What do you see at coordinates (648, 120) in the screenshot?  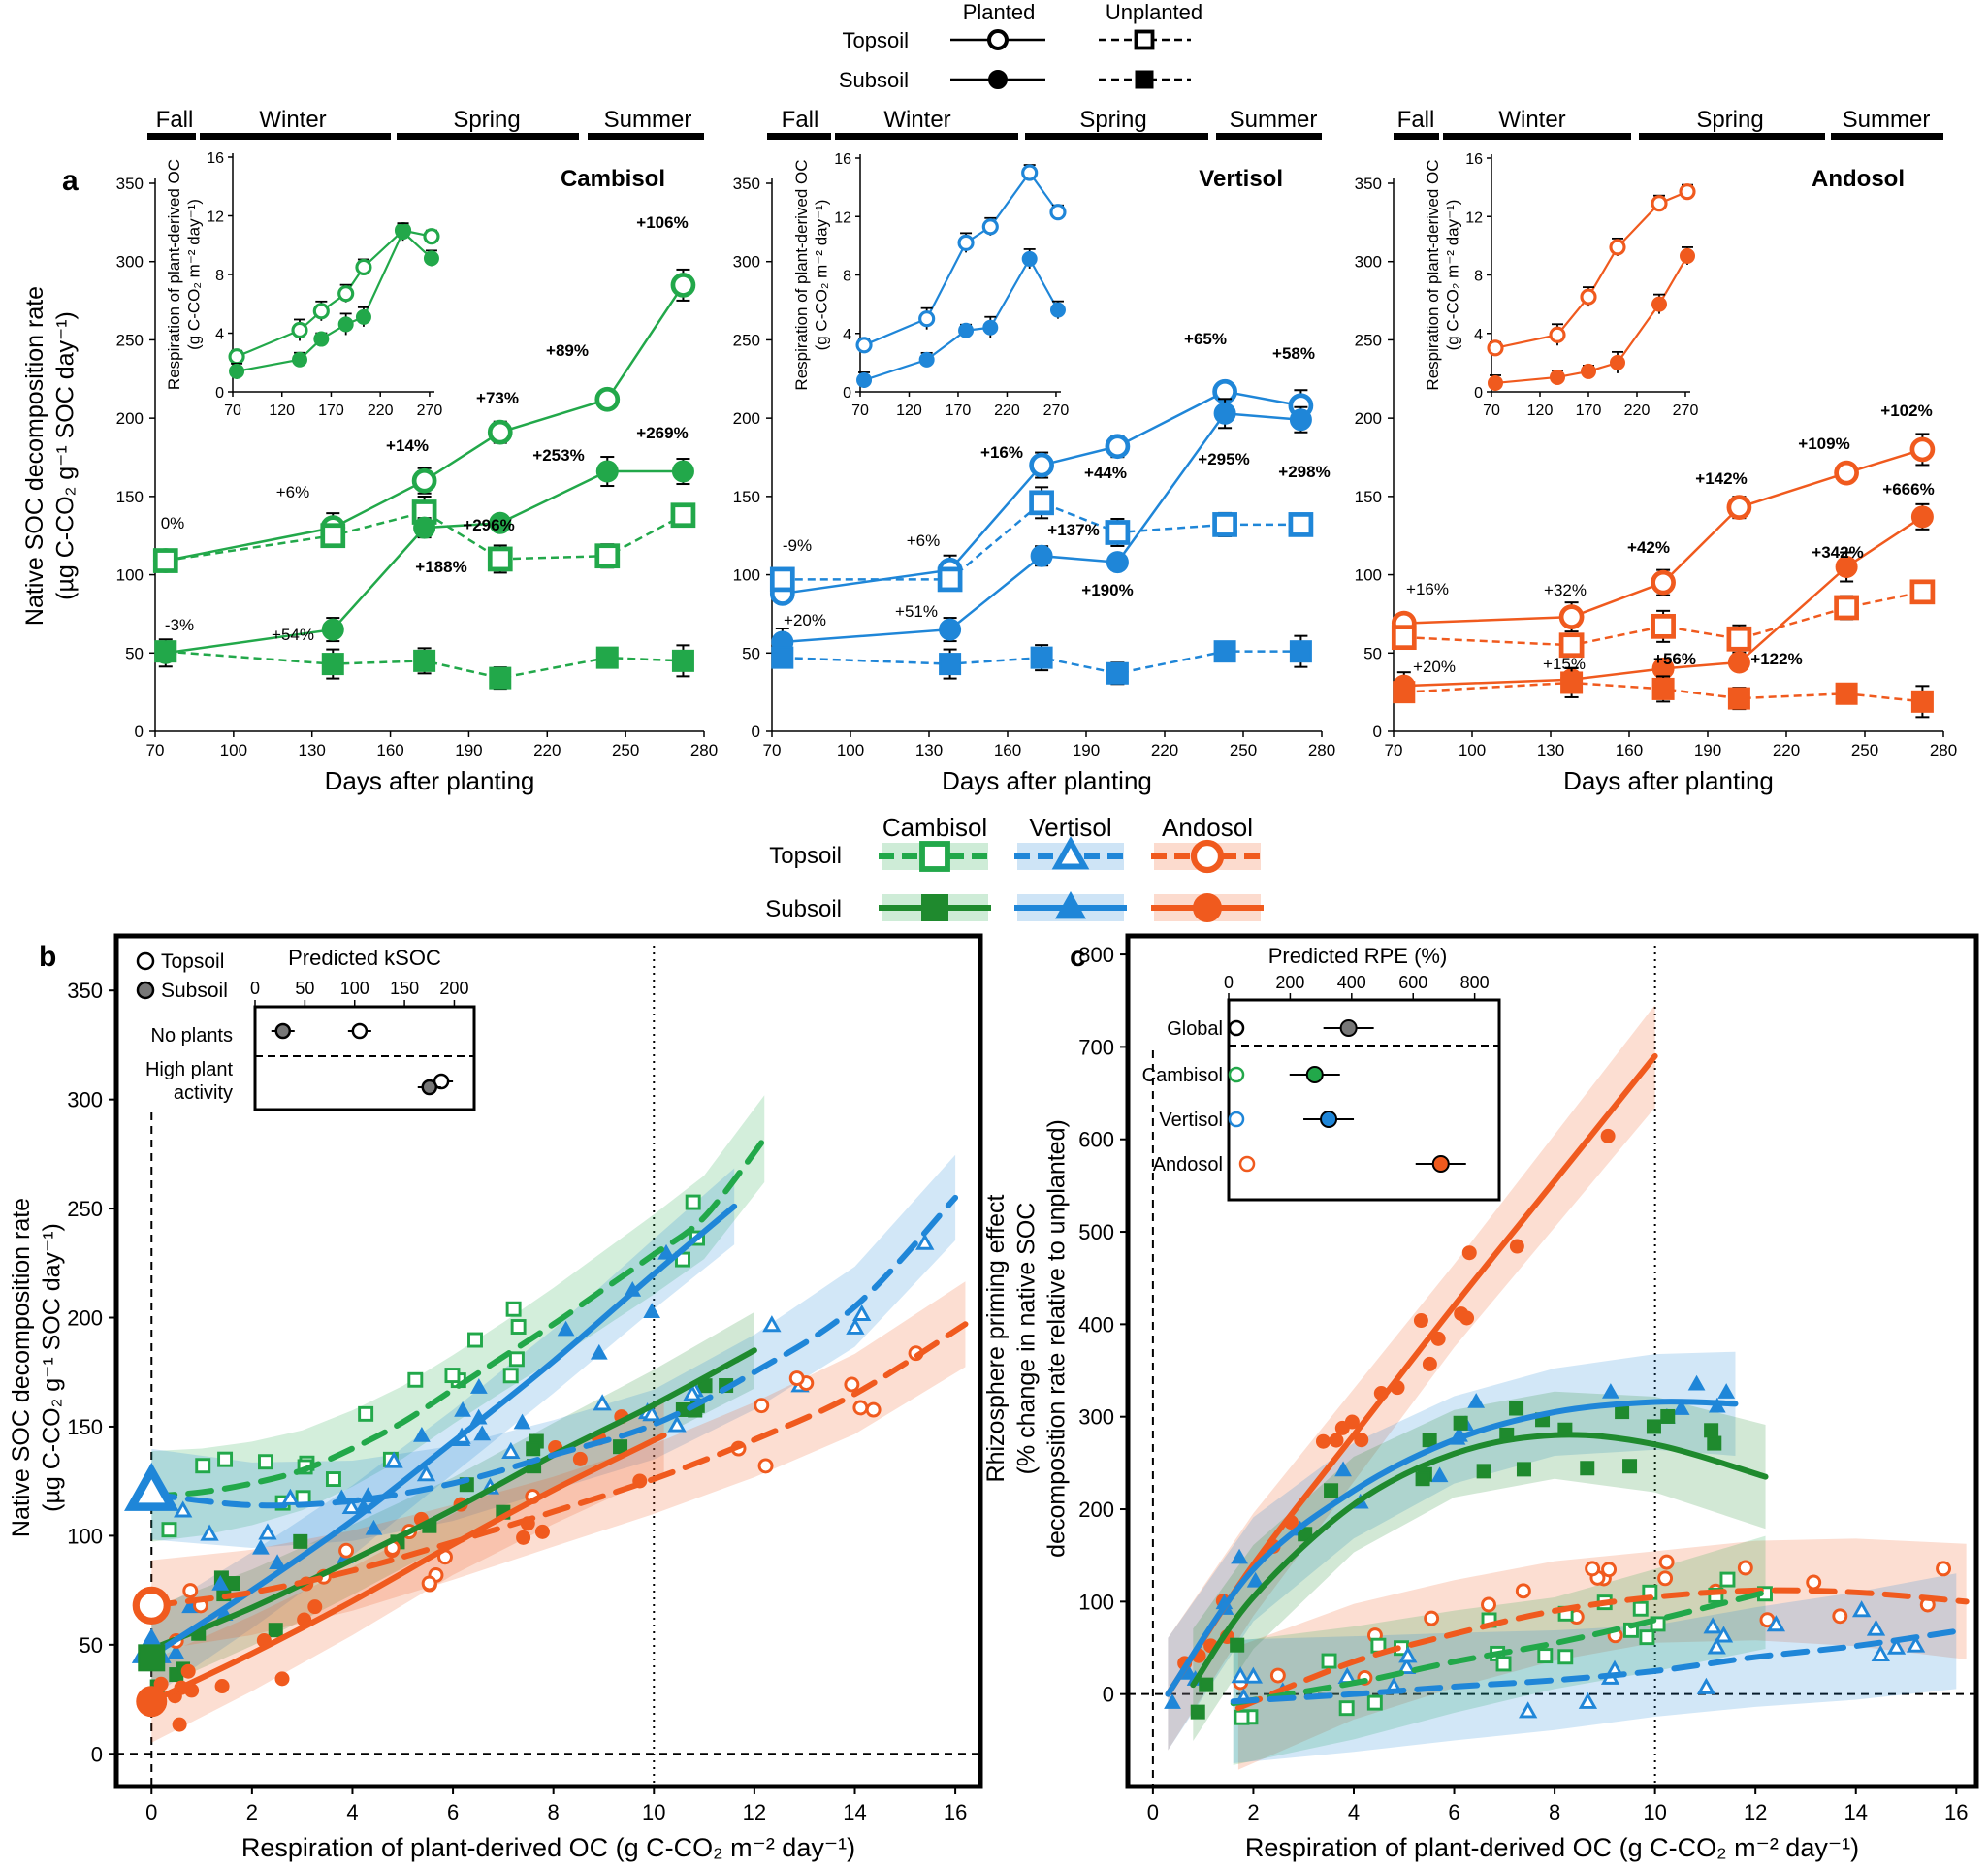 I see `season-label: Summer` at bounding box center [648, 120].